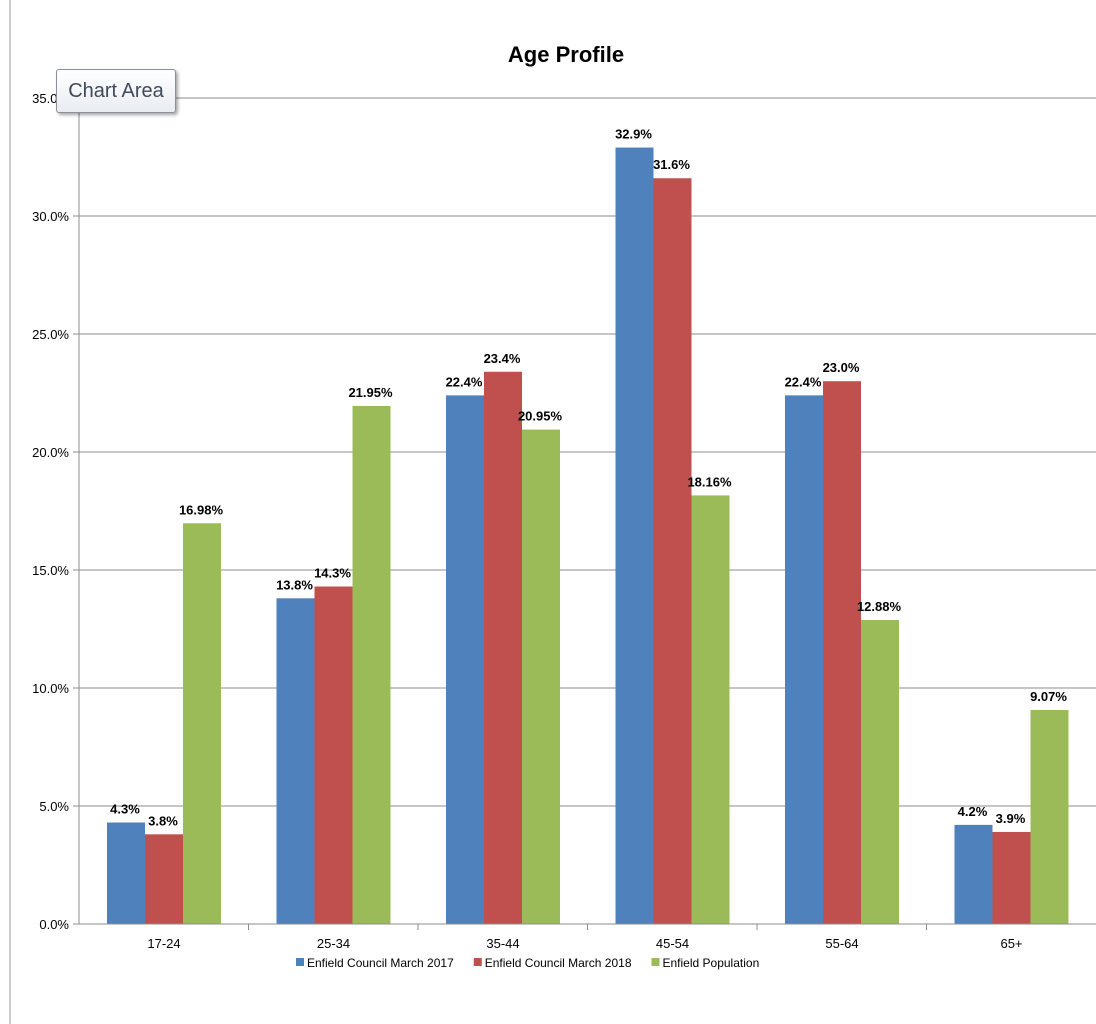  I want to click on y-tick-label: 30.0%, so click(50, 216).